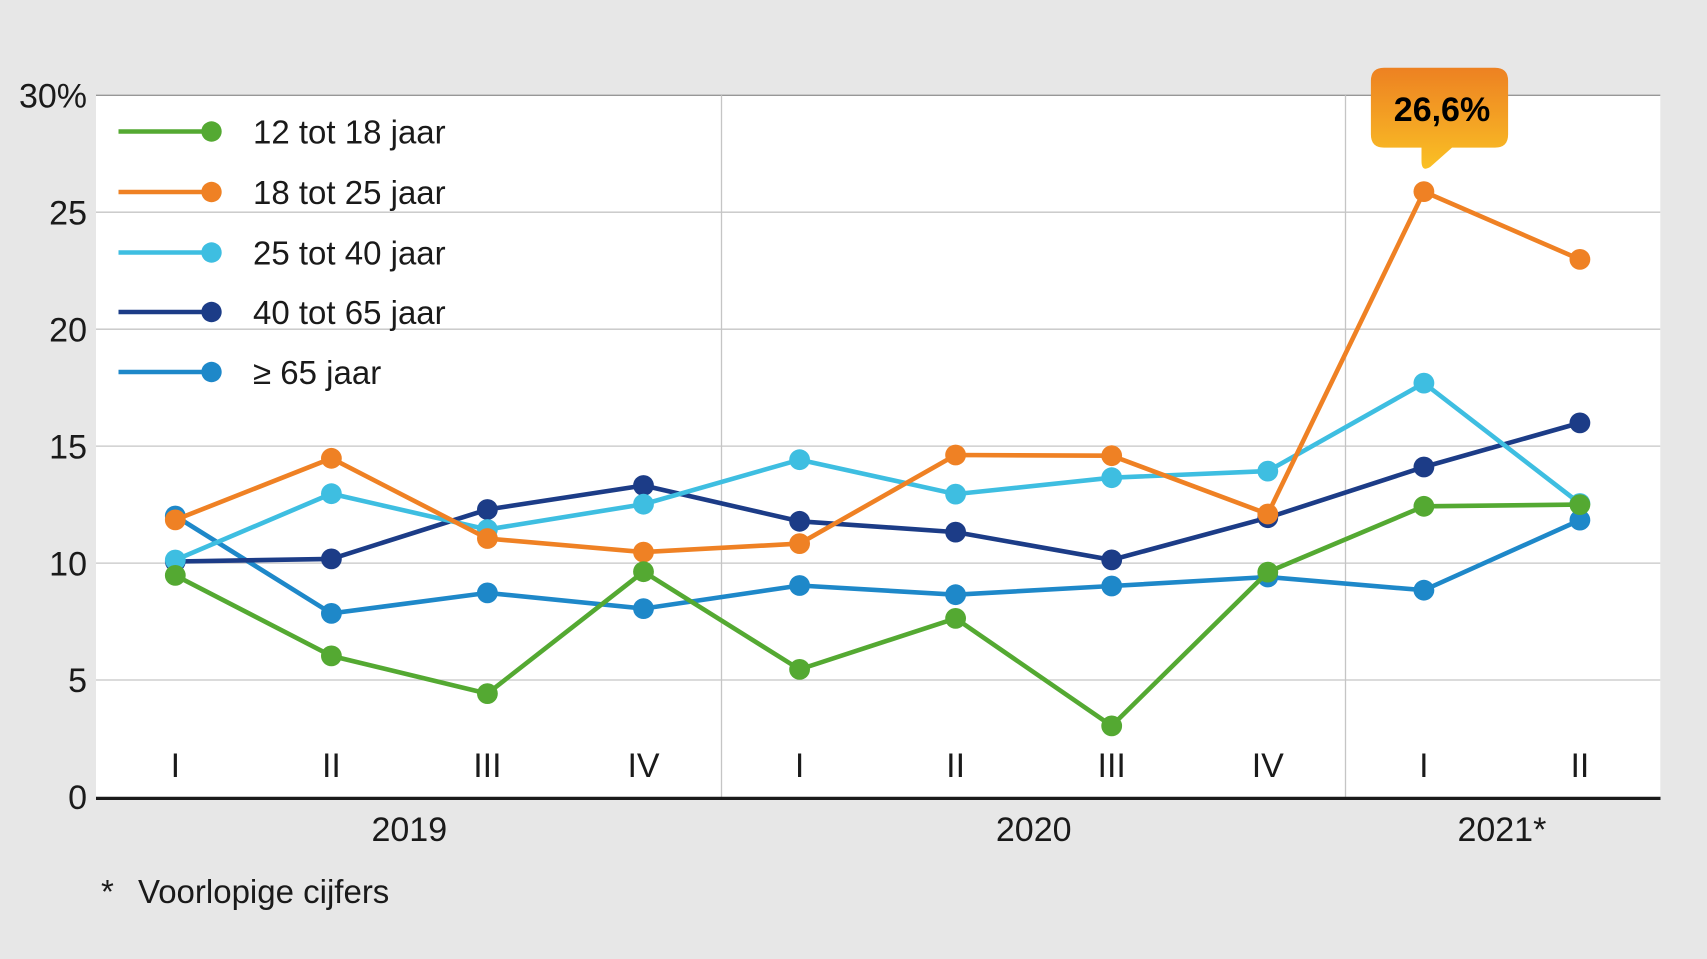 The height and width of the screenshot is (959, 1707). Describe the element at coordinates (263, 891) in the screenshot. I see `svg-text: Voorlopige cijfers` at that location.